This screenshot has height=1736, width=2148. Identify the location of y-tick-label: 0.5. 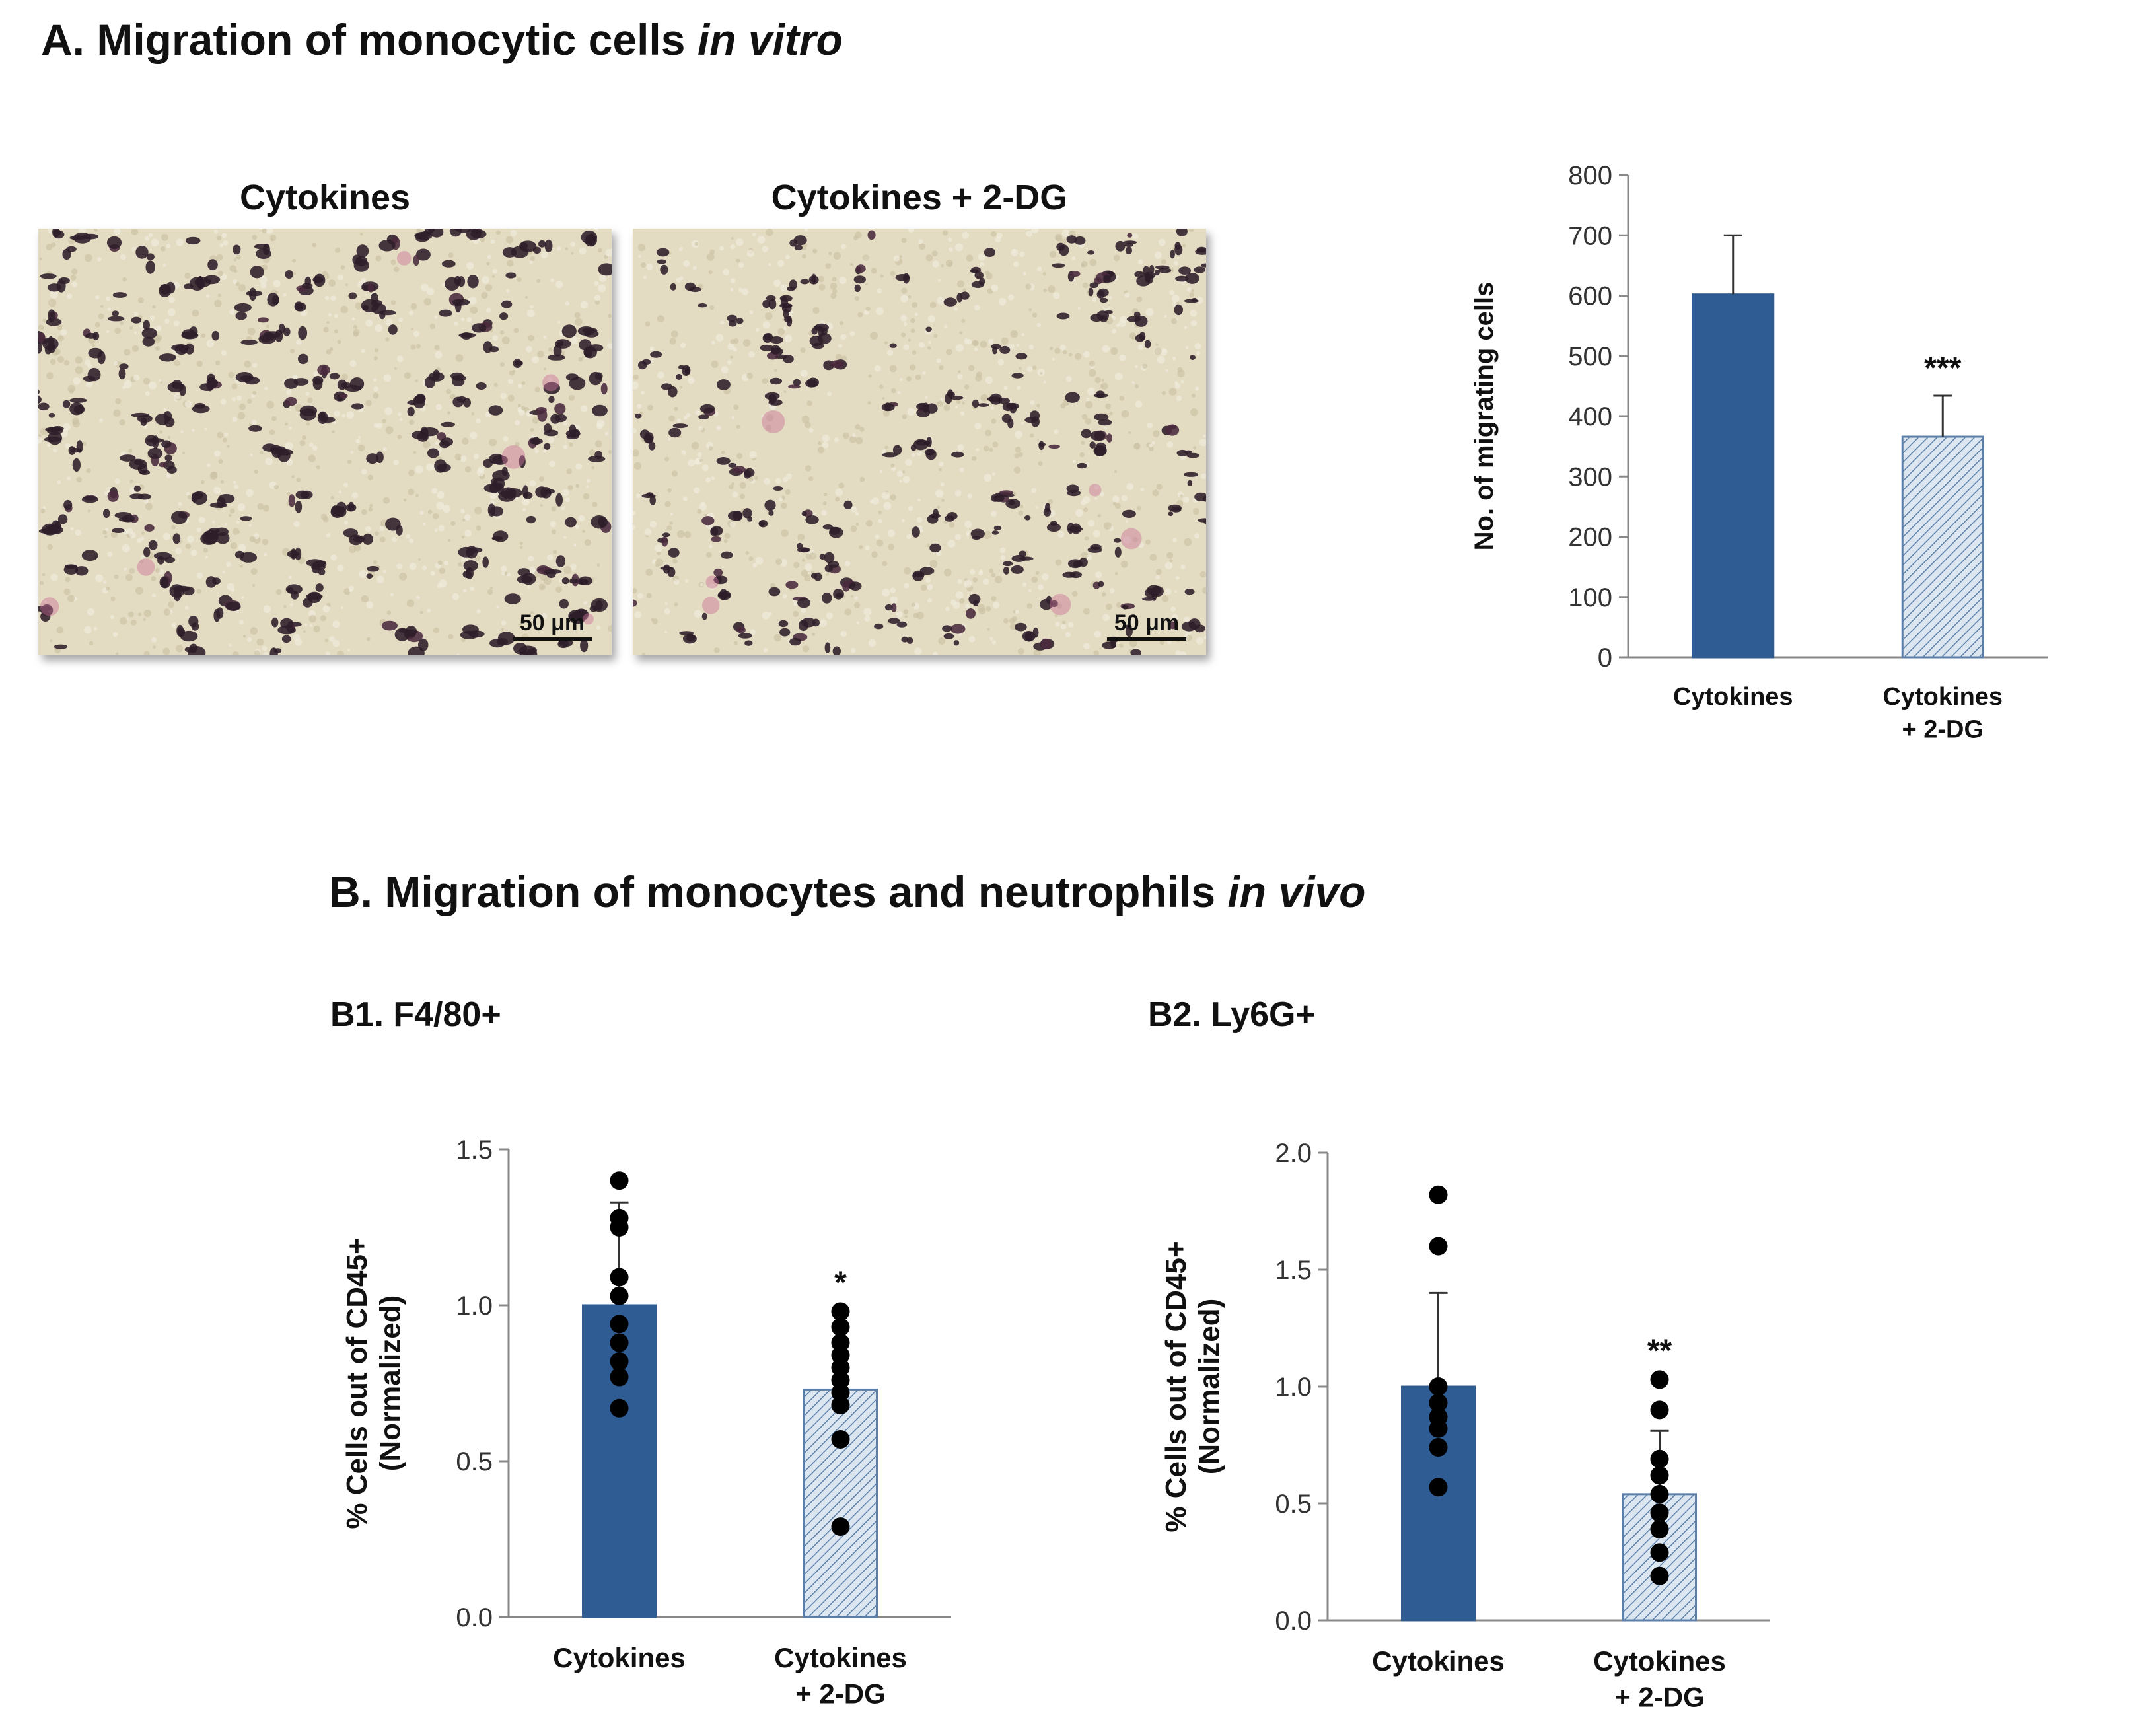
(1293, 1504).